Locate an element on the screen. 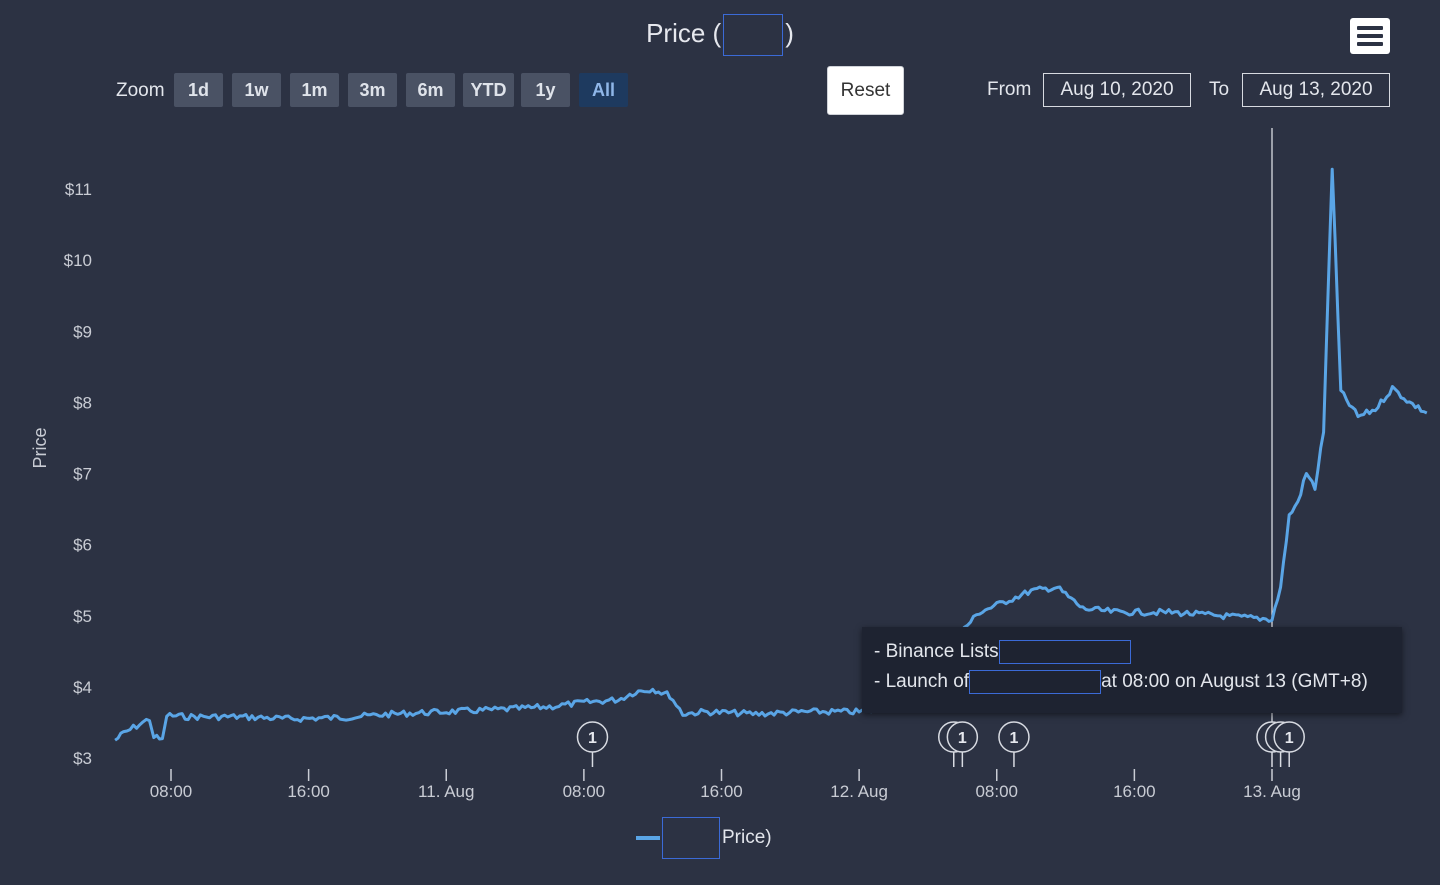 This screenshot has height=885, width=1440. legend-item: Price) is located at coordinates (704, 838).